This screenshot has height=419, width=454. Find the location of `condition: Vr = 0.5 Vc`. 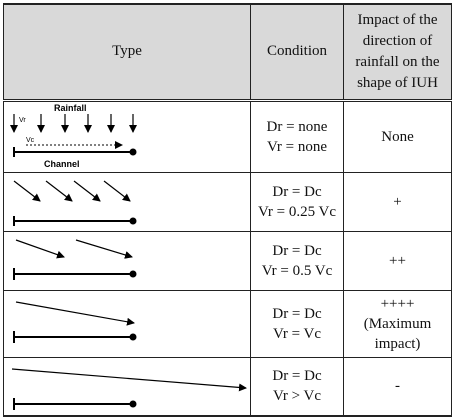

condition: Vr = 0.5 Vc is located at coordinates (297, 270).